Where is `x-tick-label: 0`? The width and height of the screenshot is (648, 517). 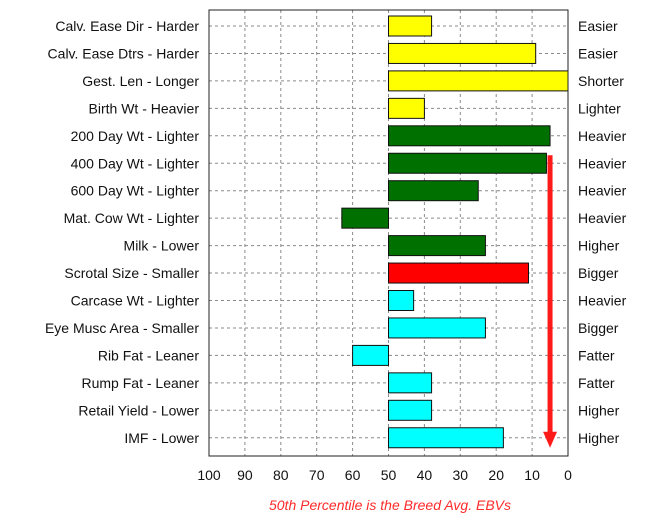 x-tick-label: 0 is located at coordinates (568, 475).